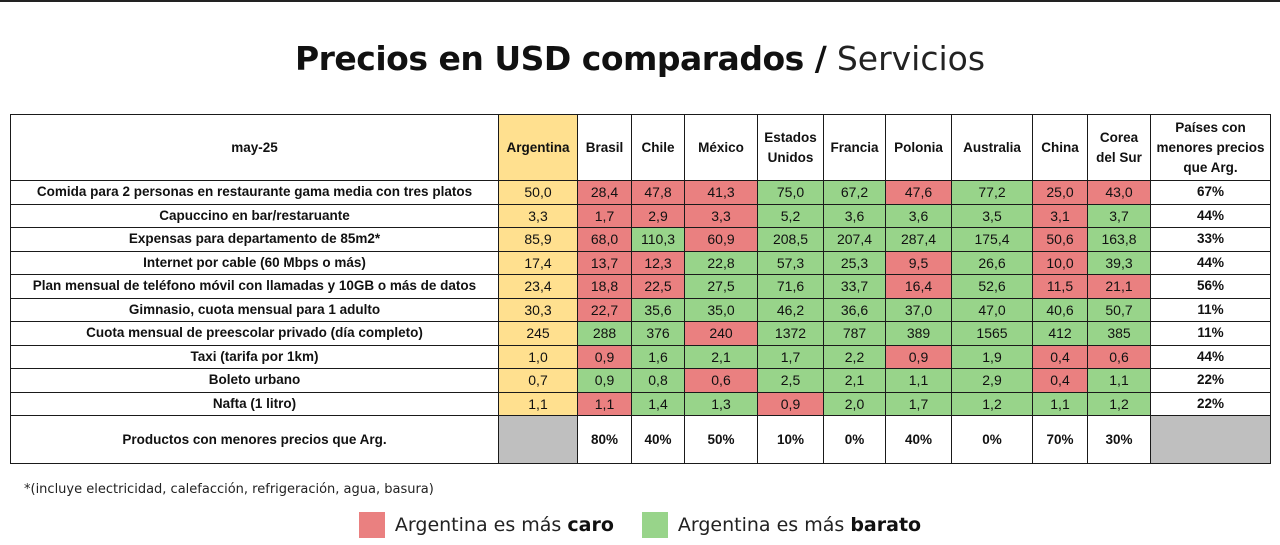  What do you see at coordinates (721, 439) in the screenshot?
I see `summary-cell-mexico: 50%` at bounding box center [721, 439].